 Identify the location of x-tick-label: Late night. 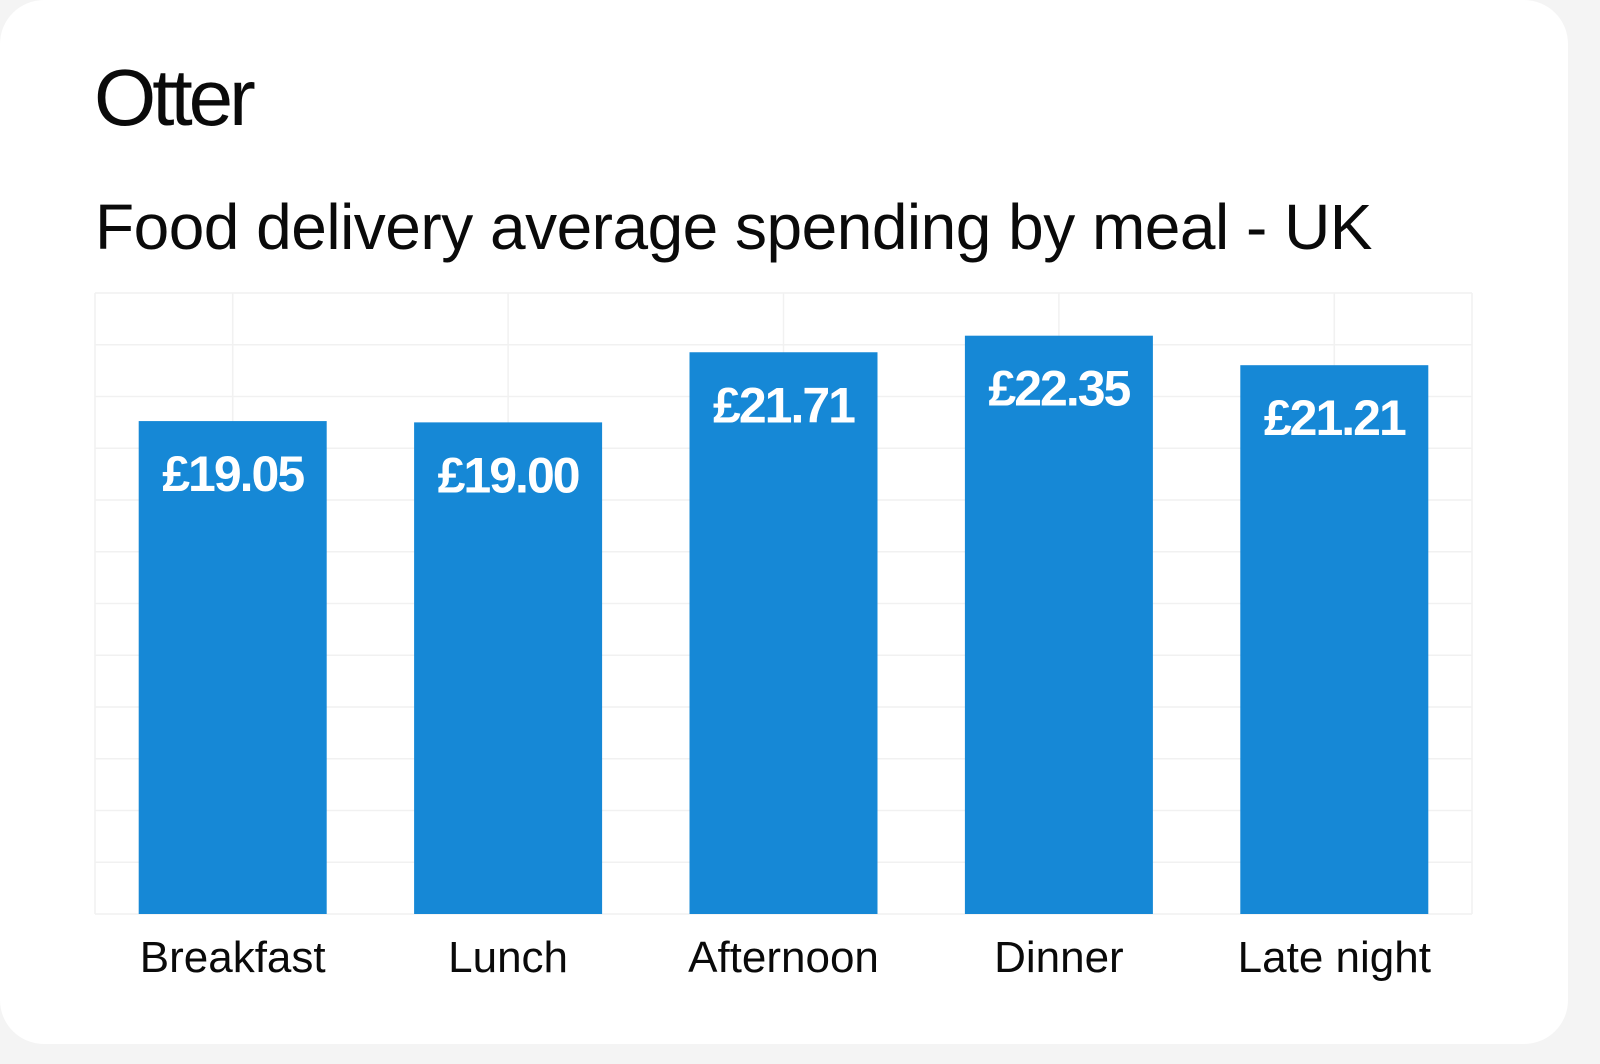
(1334, 957).